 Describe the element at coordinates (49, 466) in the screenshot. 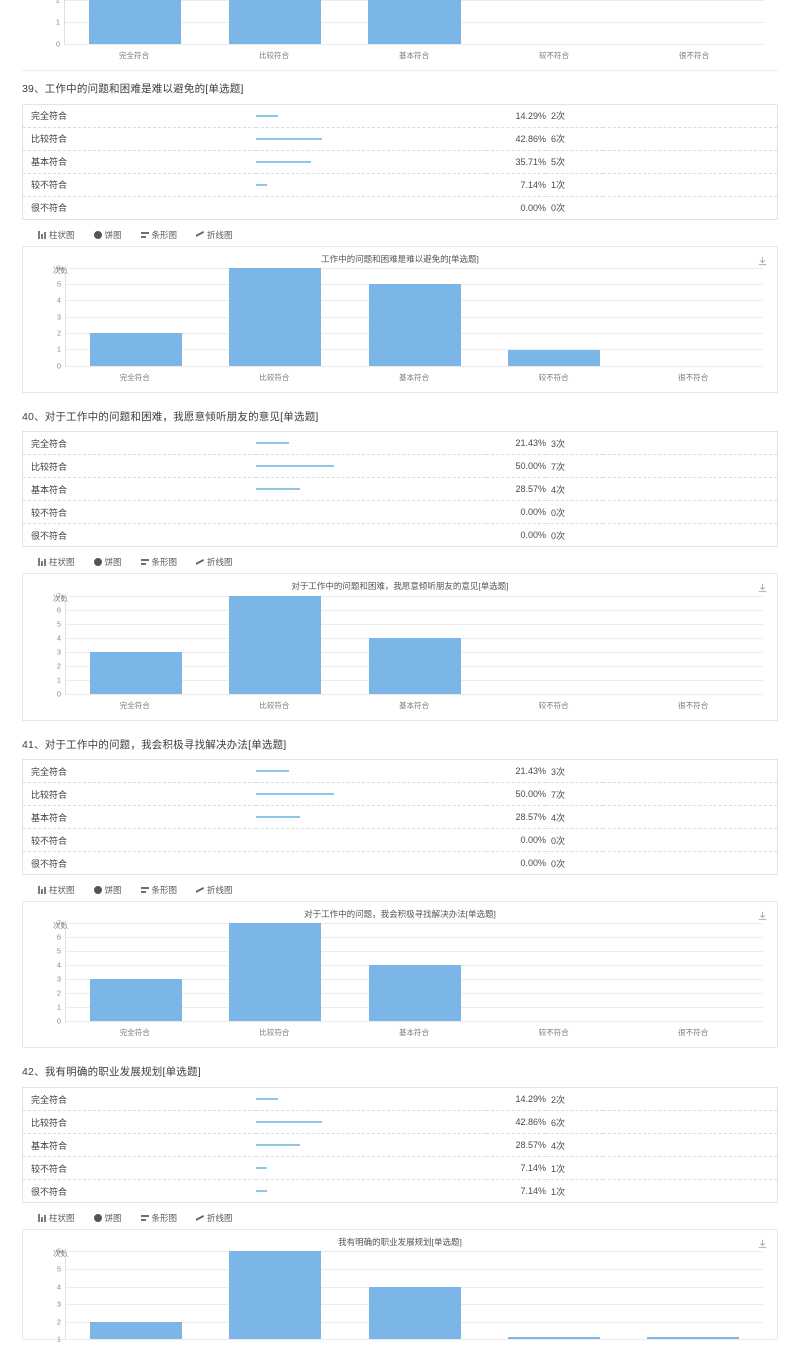

I see `option-label: 比较符合` at that location.